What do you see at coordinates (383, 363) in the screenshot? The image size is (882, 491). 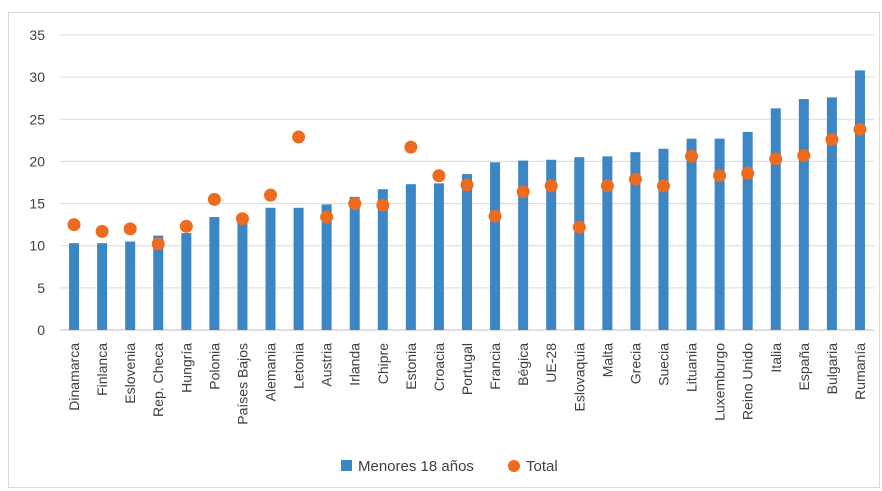 I see `x-tick-label: Chipre` at bounding box center [383, 363].